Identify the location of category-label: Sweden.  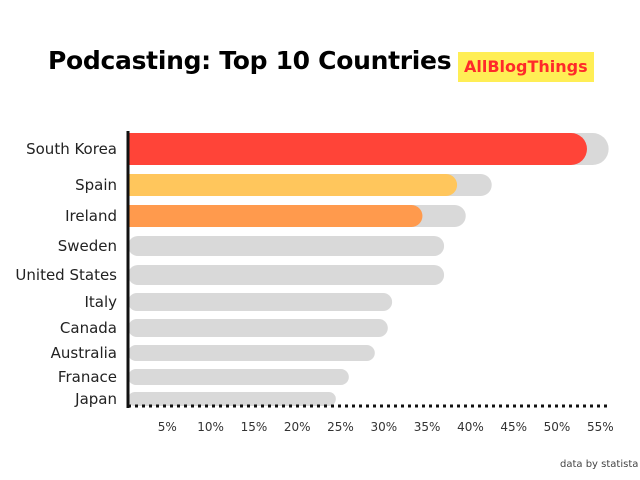
(87, 246).